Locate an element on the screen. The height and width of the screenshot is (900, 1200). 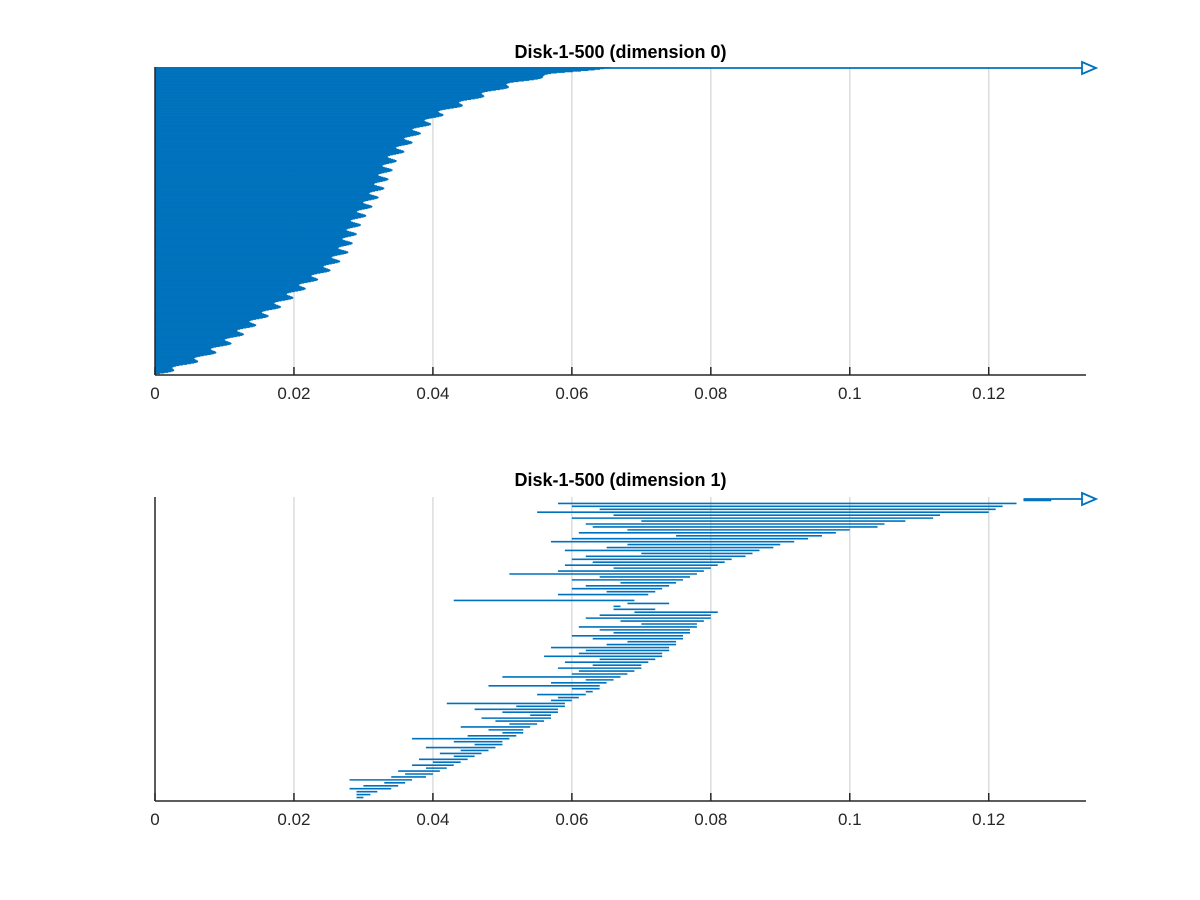
x-tick-label: 0.06 is located at coordinates (571, 819).